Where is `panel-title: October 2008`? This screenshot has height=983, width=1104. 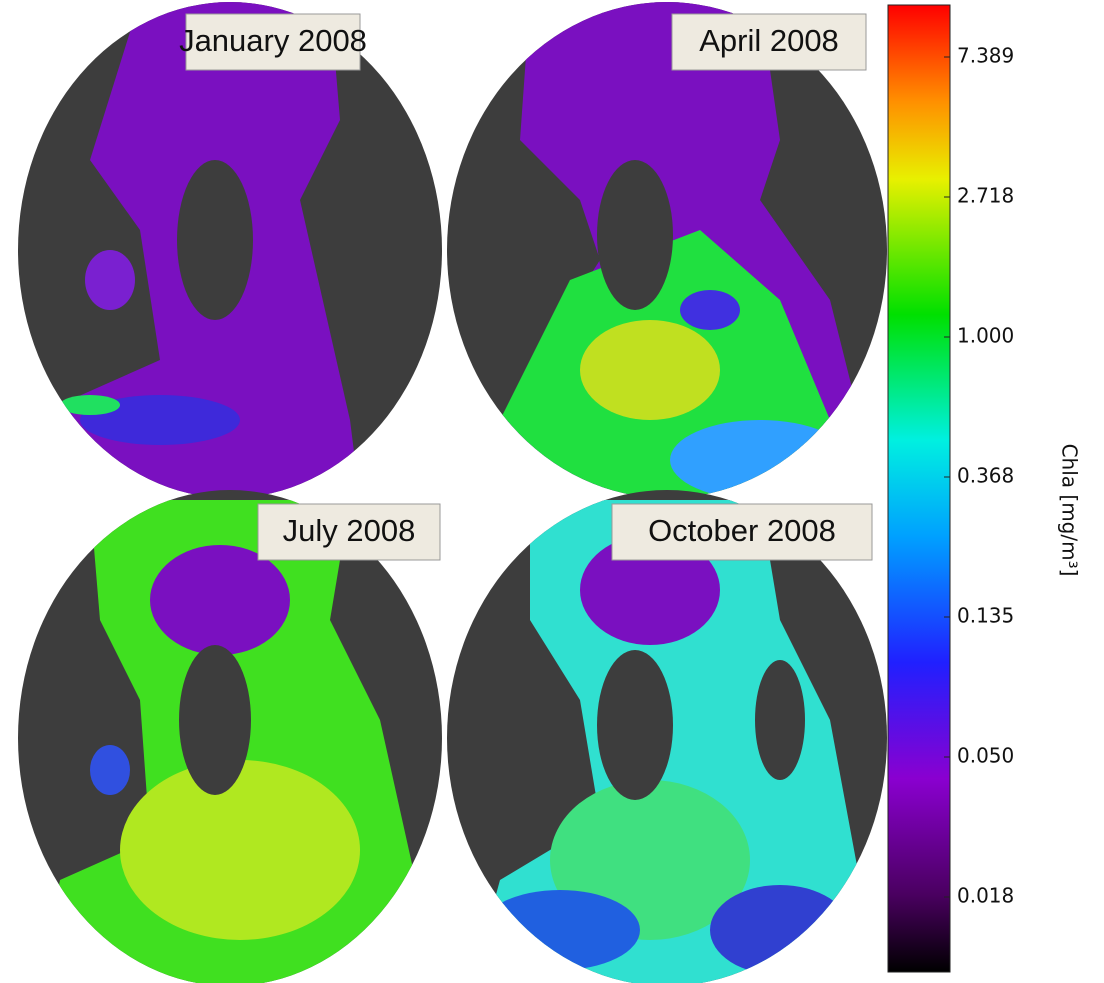 panel-title: October 2008 is located at coordinates (742, 530).